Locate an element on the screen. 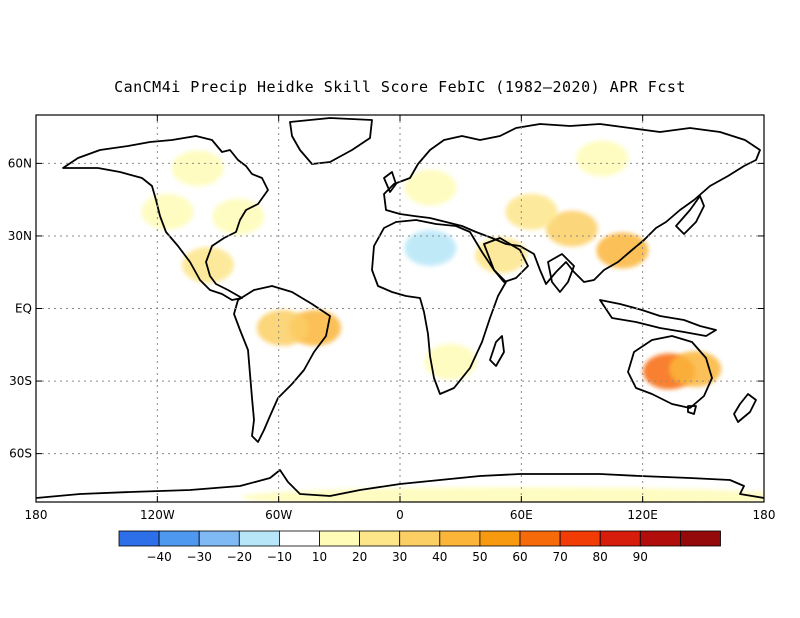  coast-eurasia is located at coordinates (572, 204).